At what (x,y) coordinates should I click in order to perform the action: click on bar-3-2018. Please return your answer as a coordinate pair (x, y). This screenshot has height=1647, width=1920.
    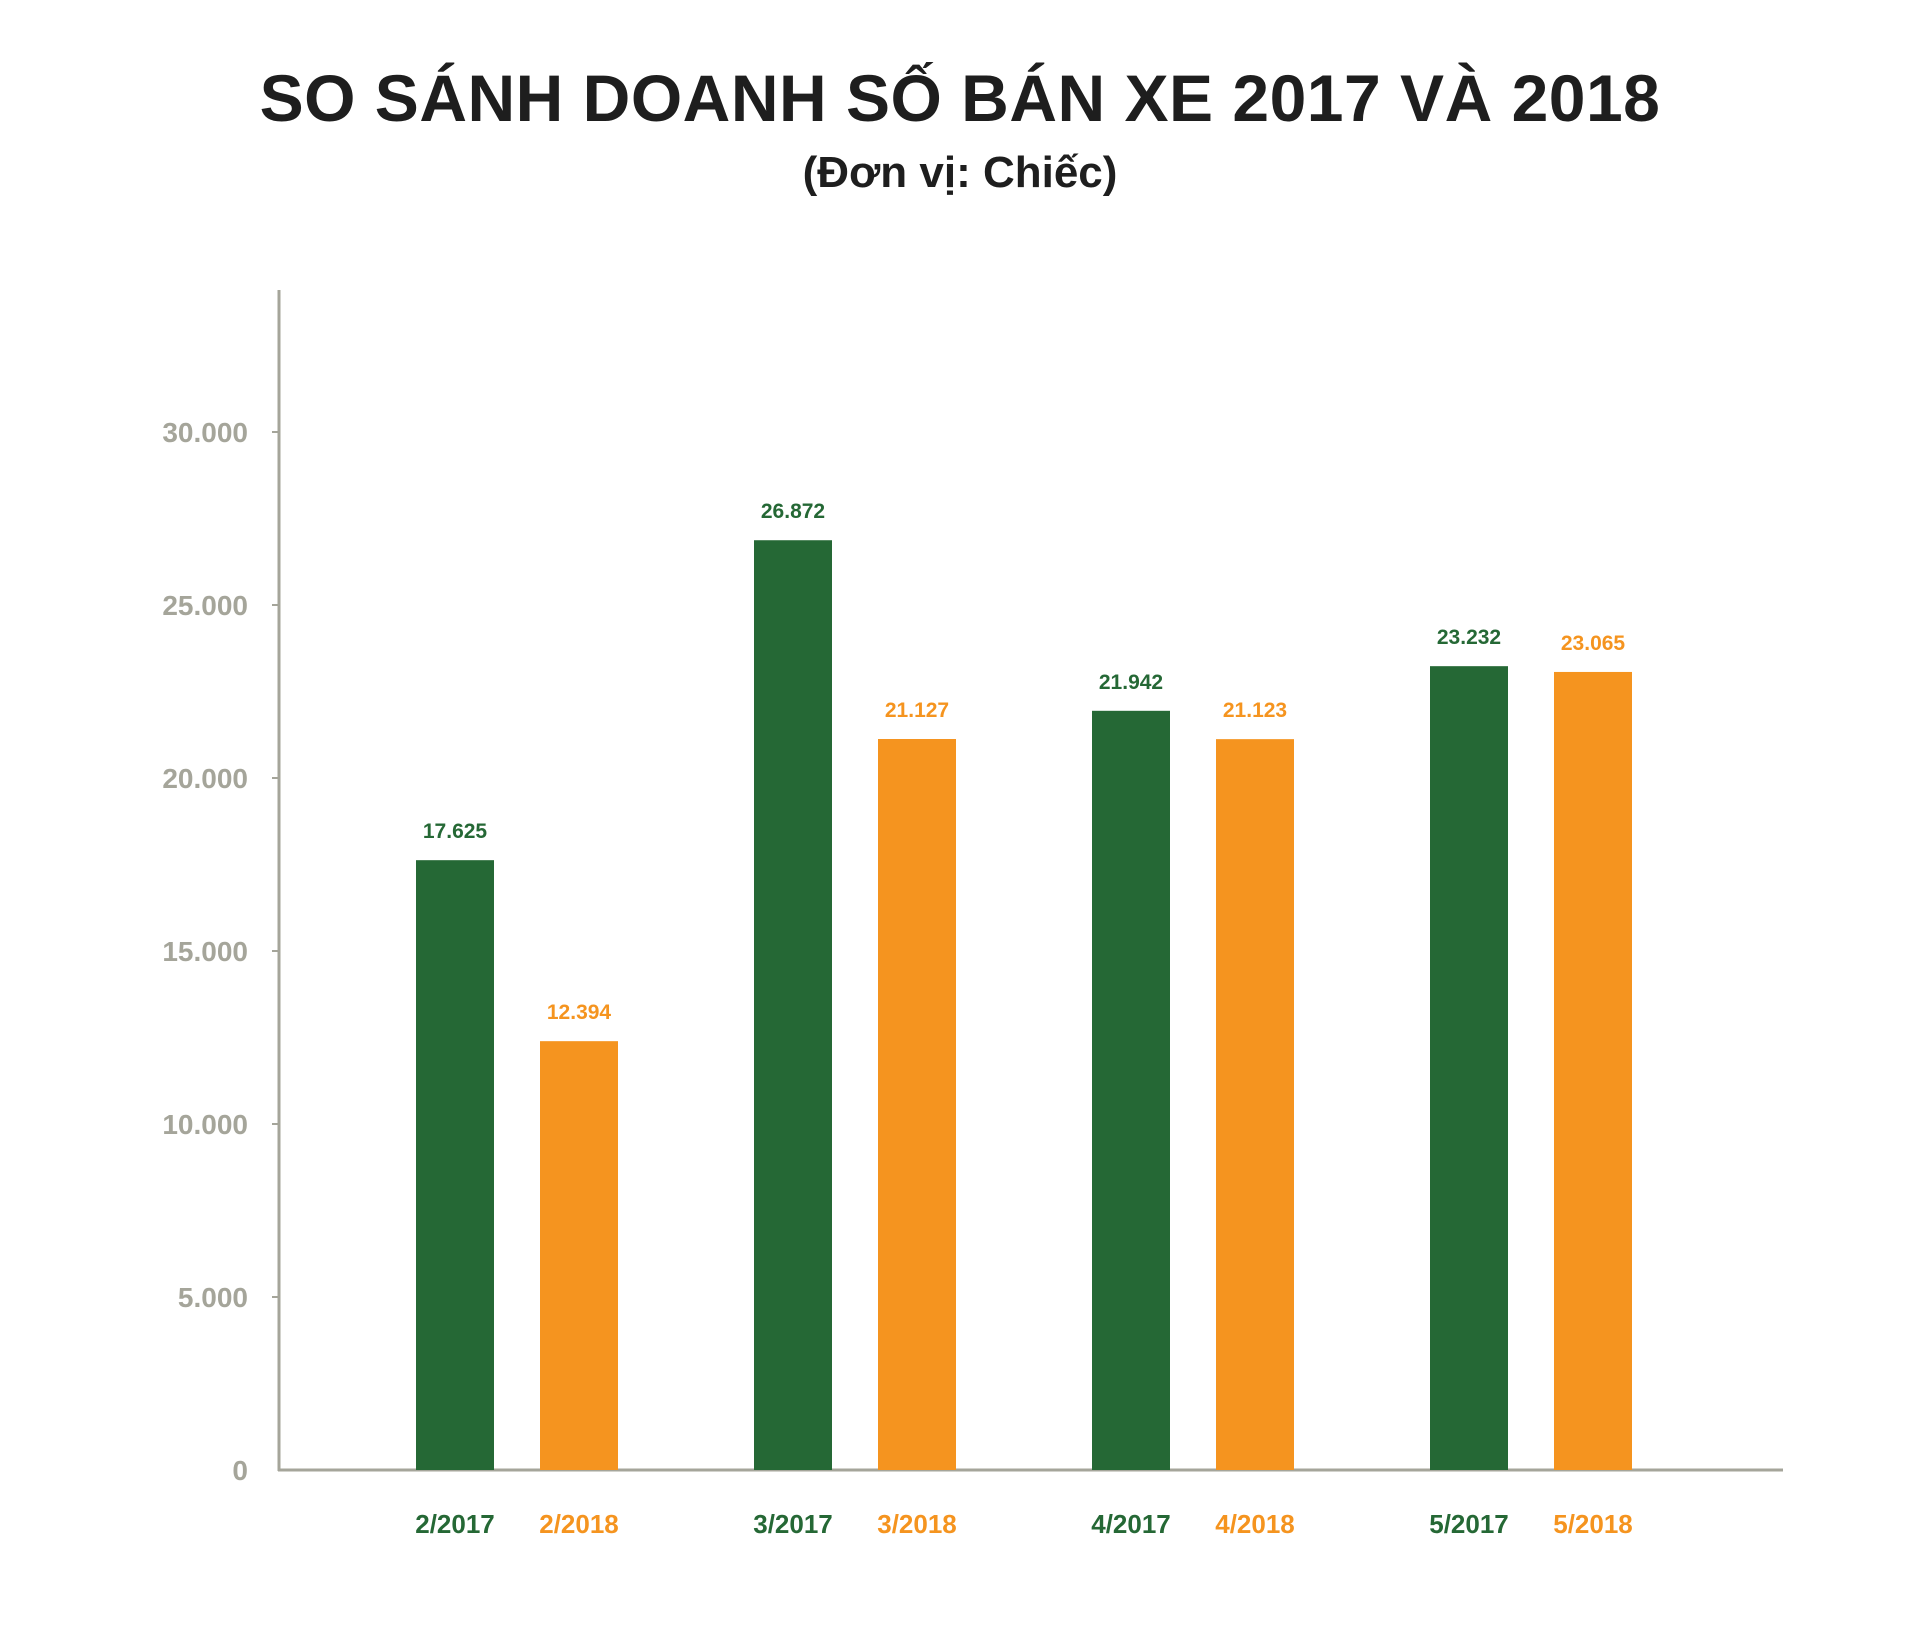
    Looking at the image, I should click on (917, 1104).